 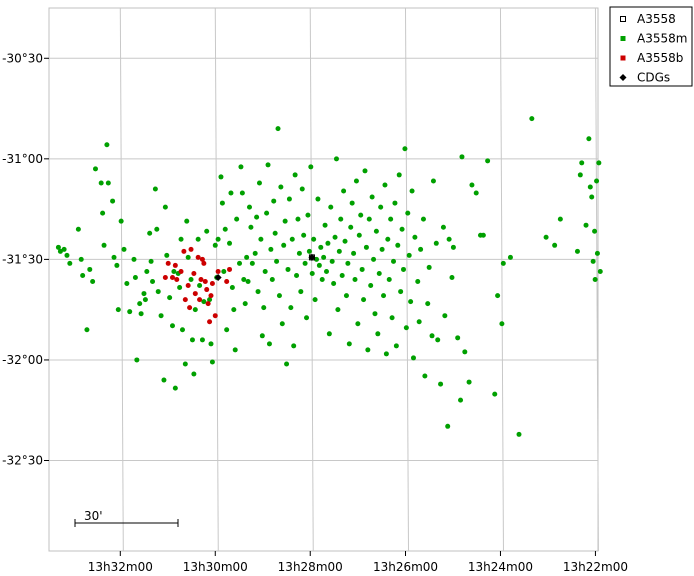 I want to click on x-tick-label-1: 13h30m00, so click(x=215, y=567).